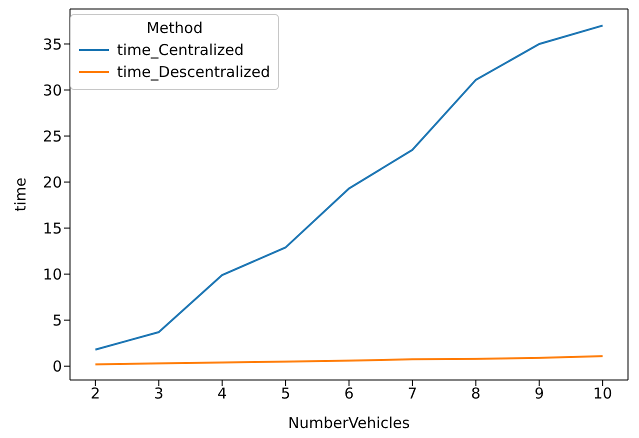  Describe the element at coordinates (159, 393) in the screenshot. I see `x-tick-label: 3` at that location.